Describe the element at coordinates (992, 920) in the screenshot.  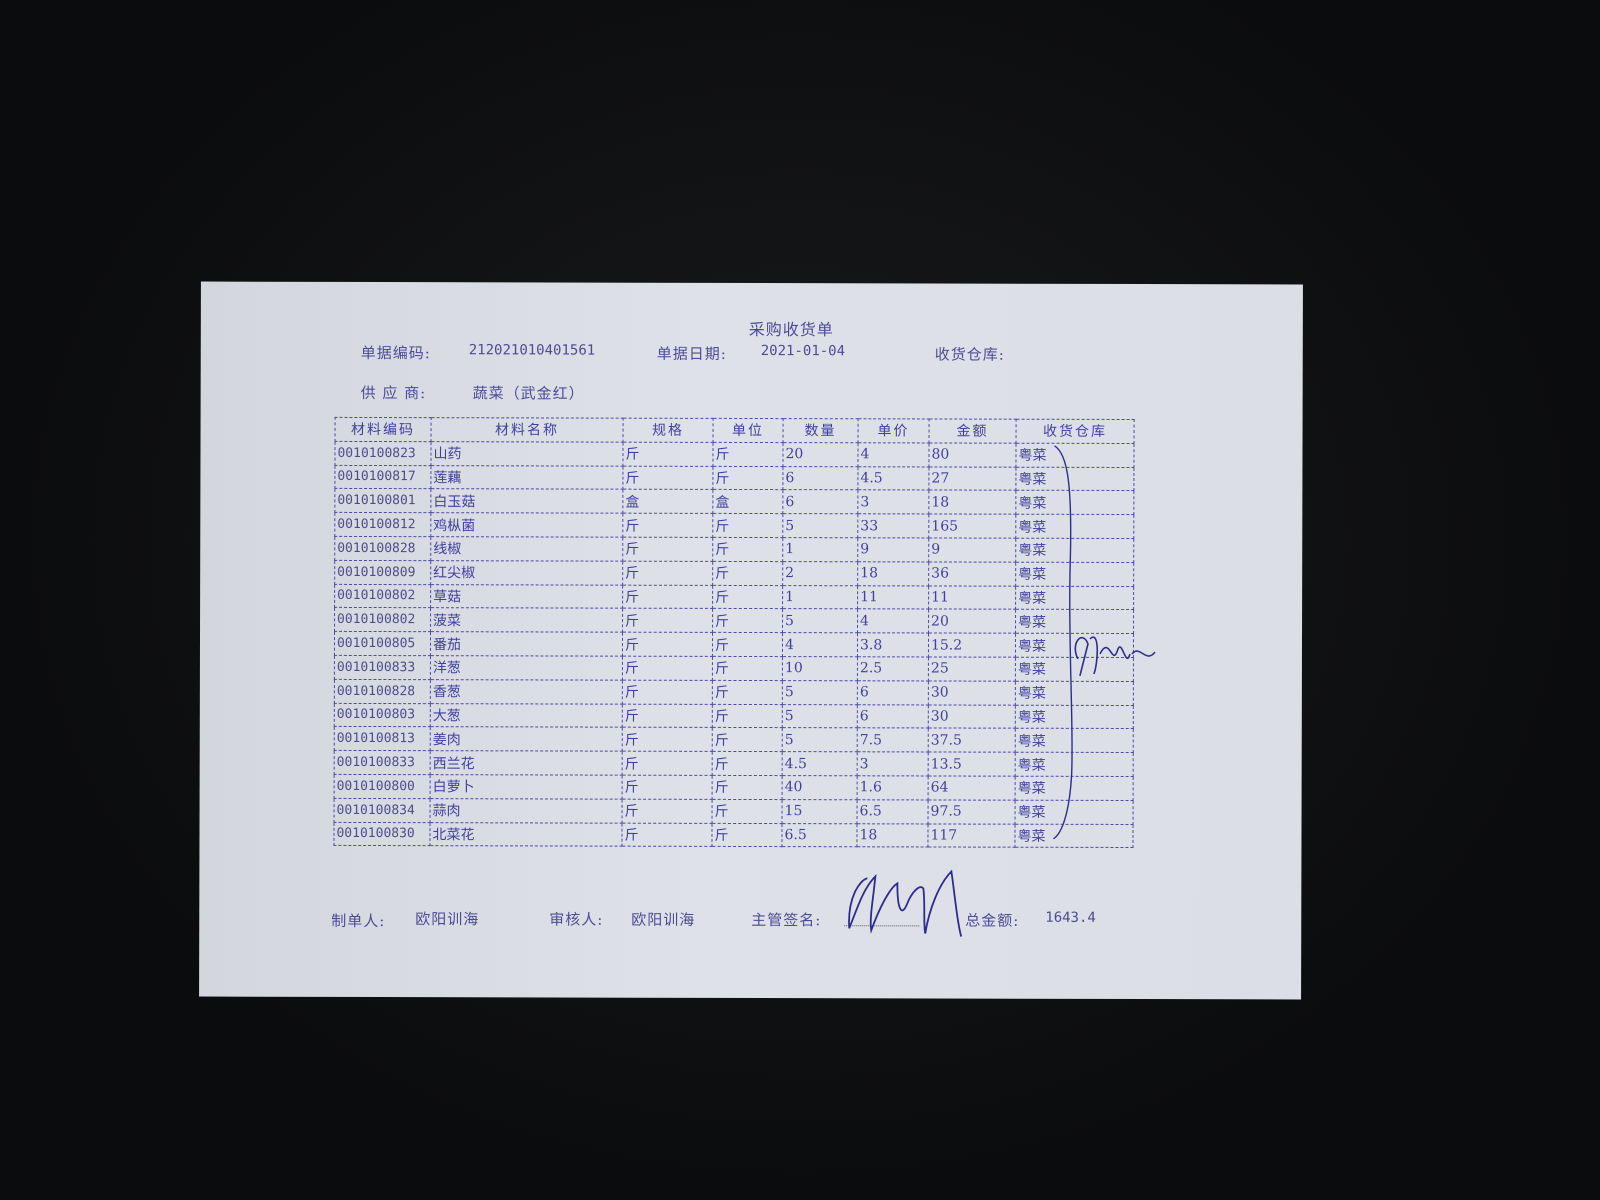
I see `total-label: 总金额:` at that location.